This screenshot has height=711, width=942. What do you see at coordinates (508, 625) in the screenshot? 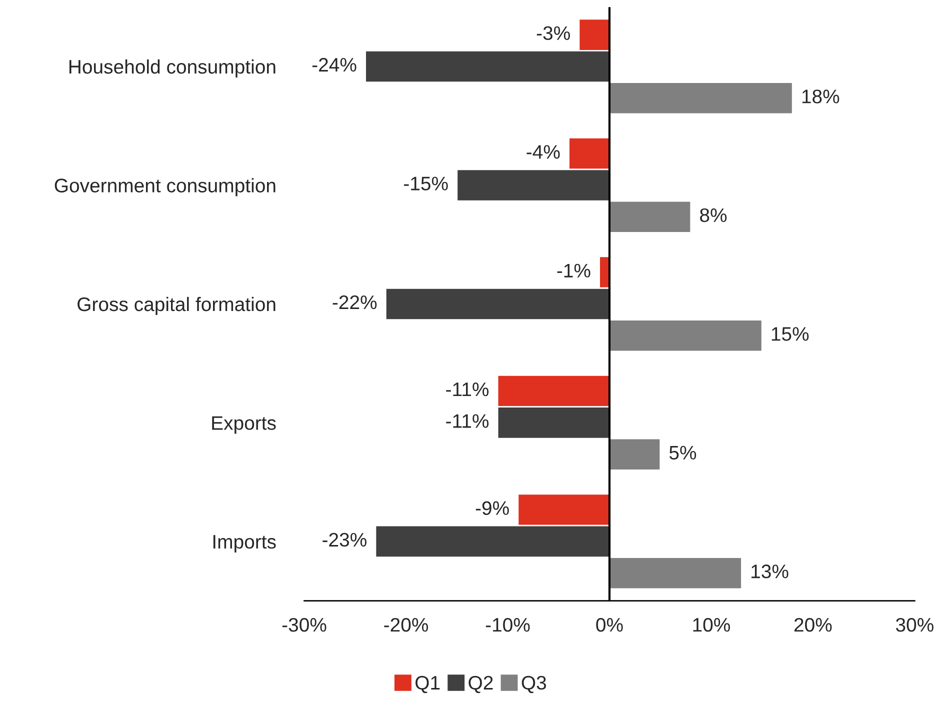
I see `x-tick-label: -10%` at bounding box center [508, 625].